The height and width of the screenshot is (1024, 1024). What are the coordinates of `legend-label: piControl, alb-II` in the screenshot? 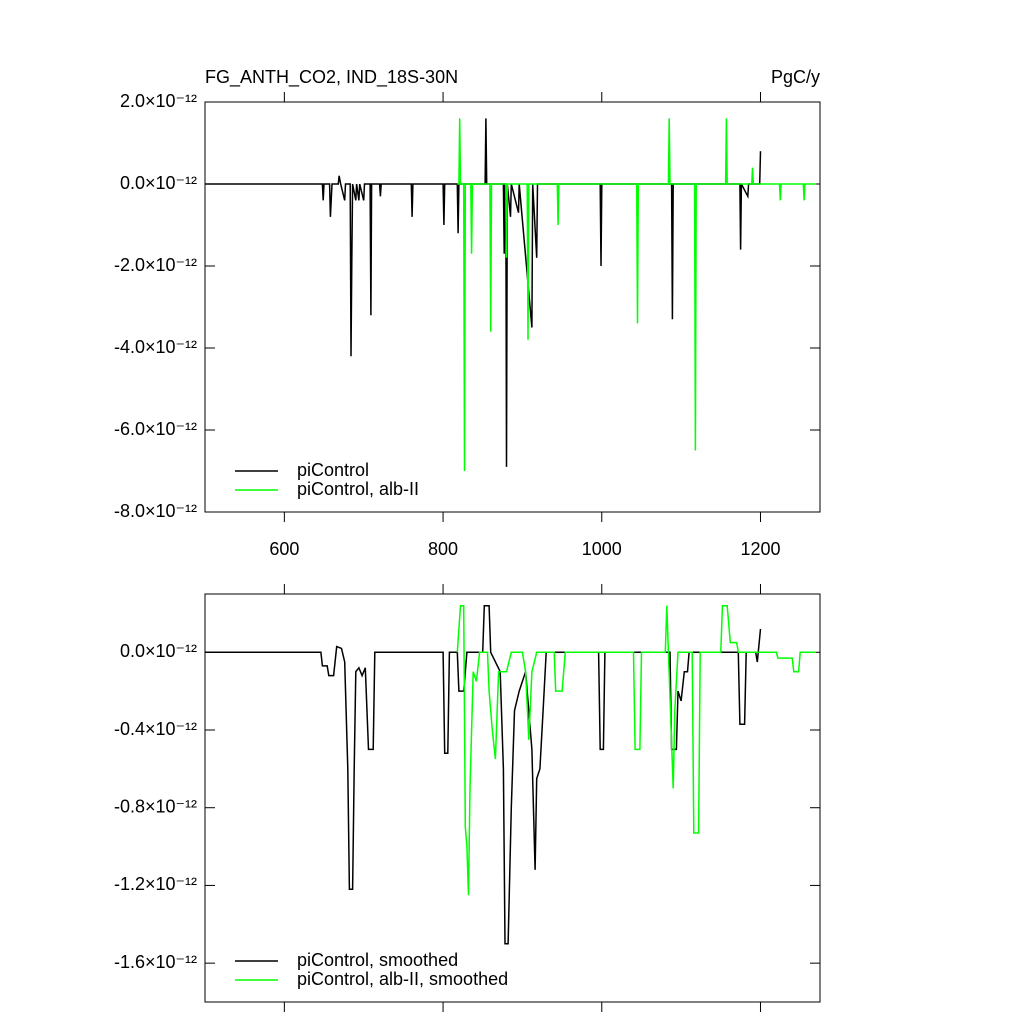 It's located at (358, 489).